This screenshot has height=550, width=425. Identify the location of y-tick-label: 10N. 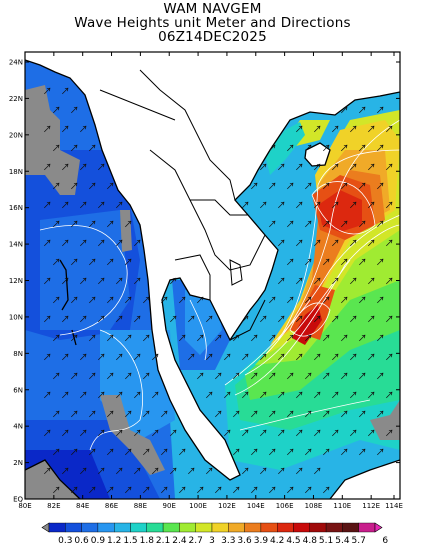
(16, 317).